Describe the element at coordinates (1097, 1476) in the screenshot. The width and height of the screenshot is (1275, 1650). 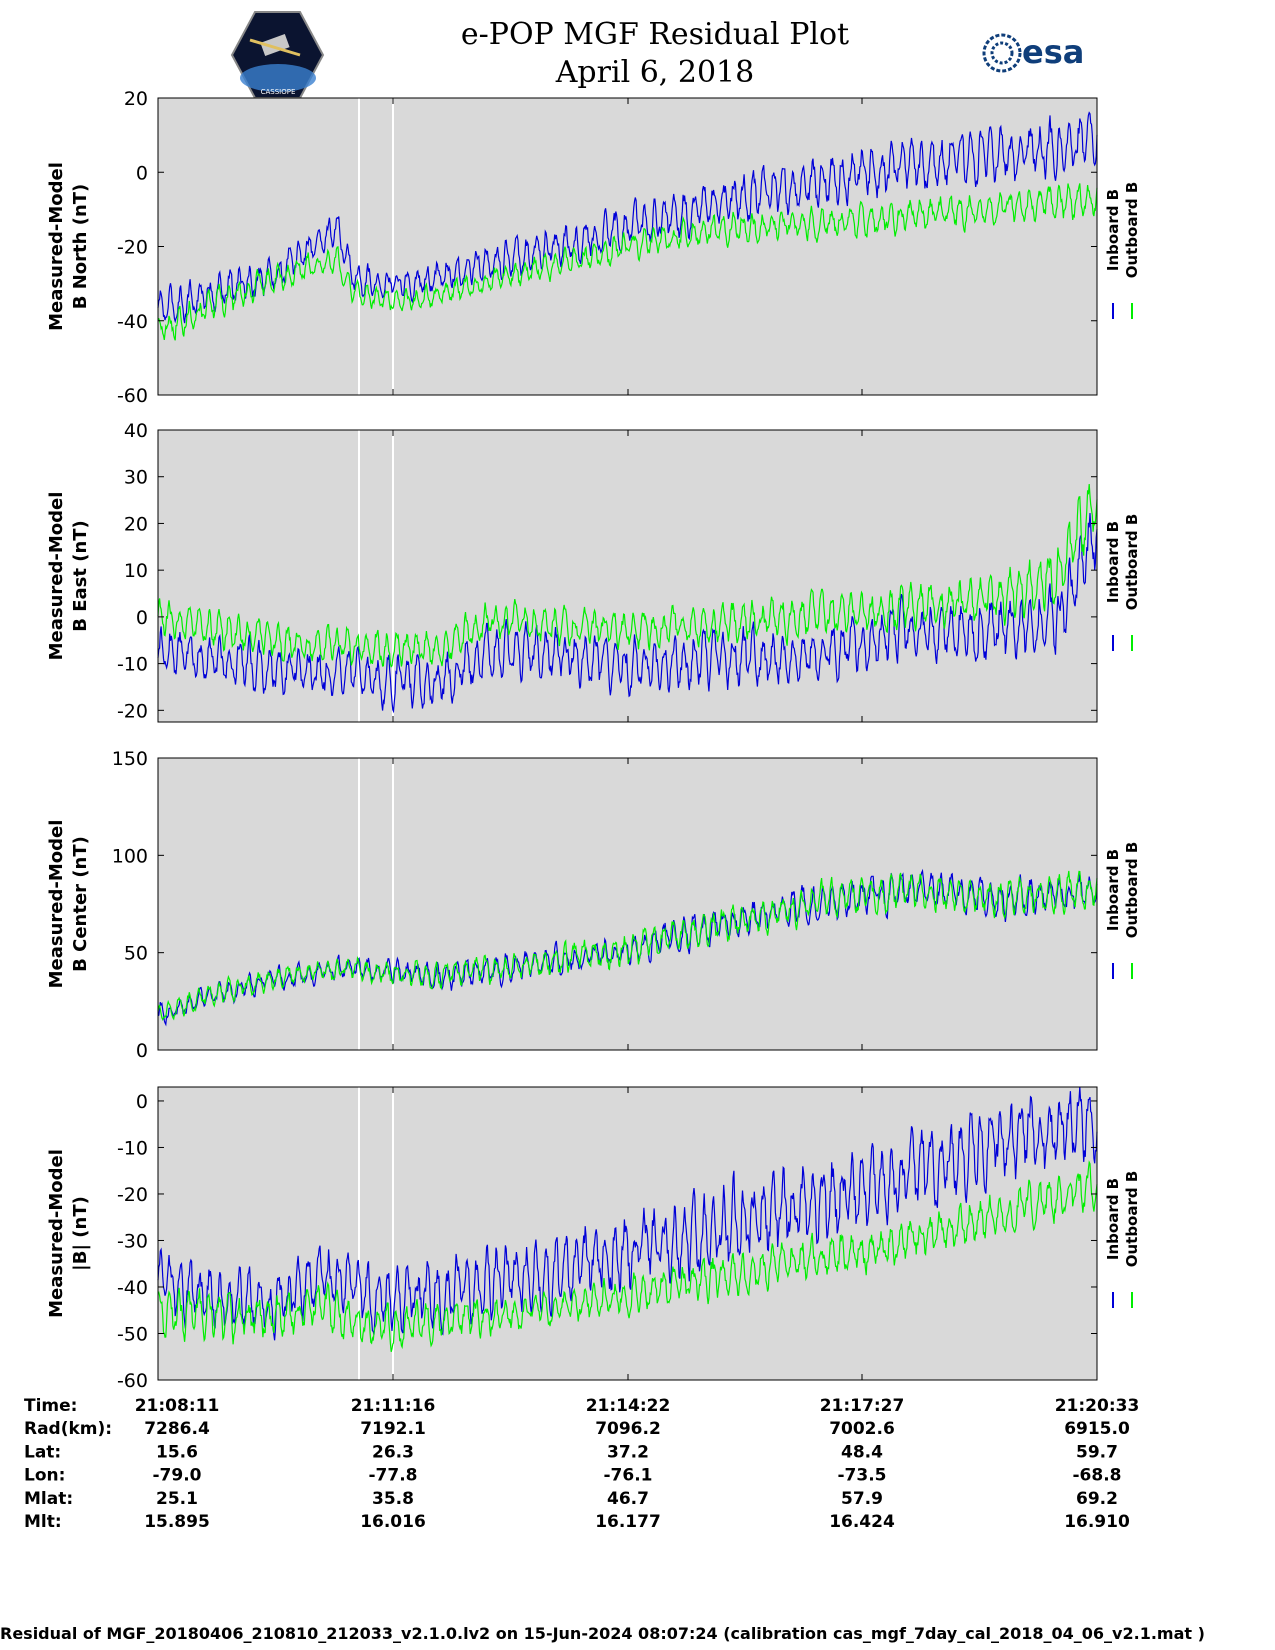
I see `table-cell: -68.8` at that location.